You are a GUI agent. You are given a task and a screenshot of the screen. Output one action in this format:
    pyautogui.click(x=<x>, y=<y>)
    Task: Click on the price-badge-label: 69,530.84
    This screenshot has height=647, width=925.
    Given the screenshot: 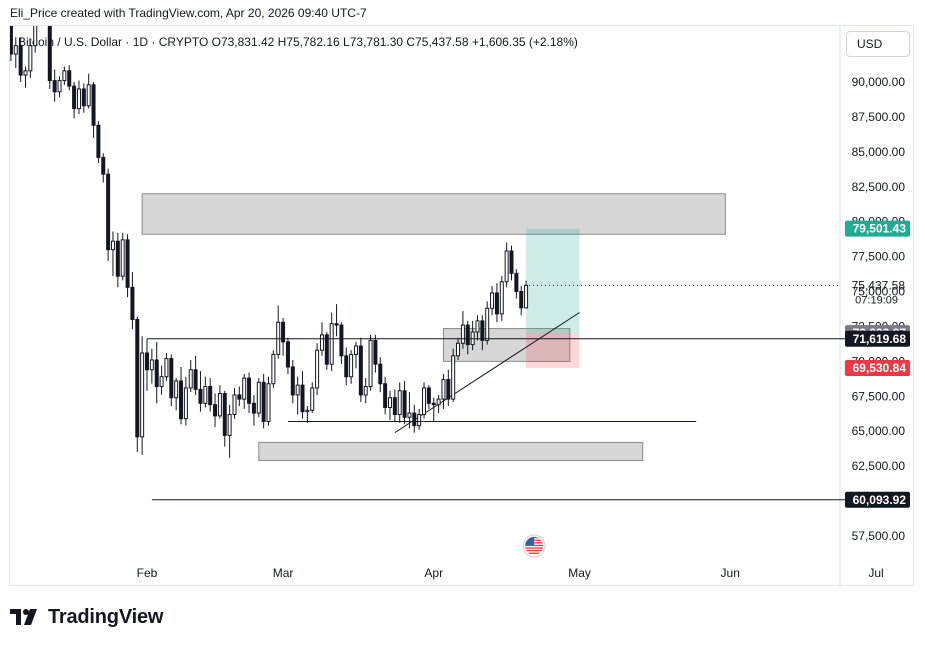 What is the action you would take?
    pyautogui.click(x=880, y=368)
    